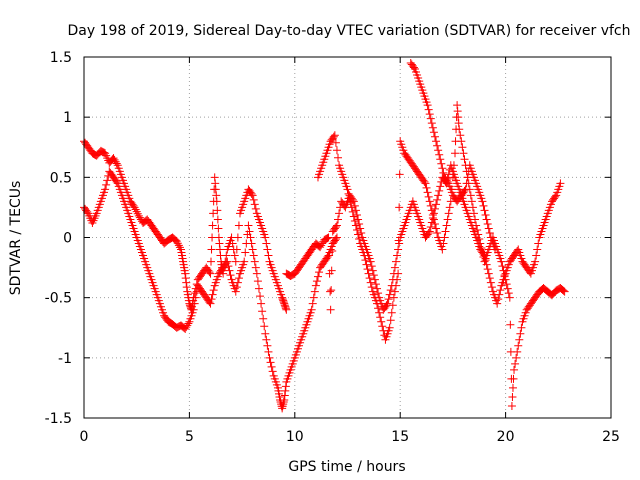 The image size is (640, 480). I want to click on y-tick-label: 0, so click(67, 239).